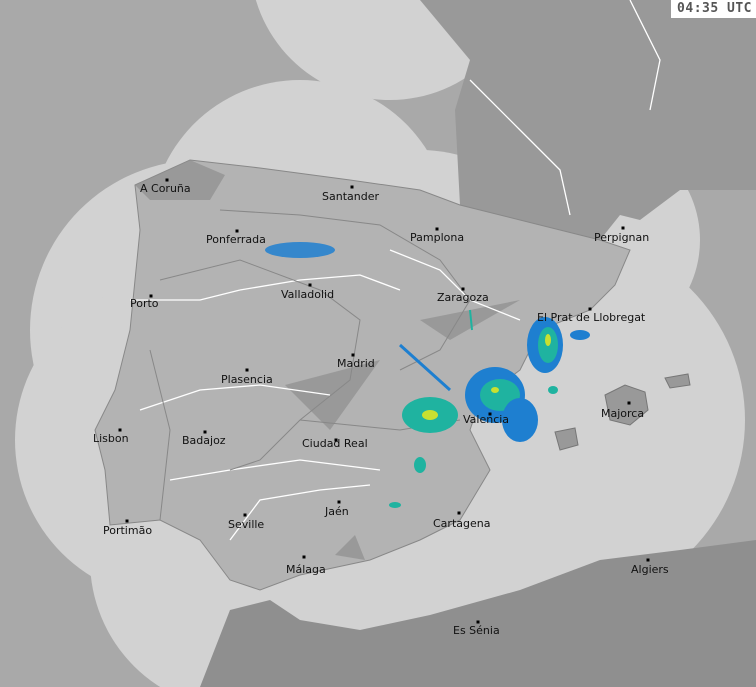 Image resolution: width=756 pixels, height=687 pixels. Describe the element at coordinates (621, 237) in the screenshot. I see `city-label: Perpignan` at that location.